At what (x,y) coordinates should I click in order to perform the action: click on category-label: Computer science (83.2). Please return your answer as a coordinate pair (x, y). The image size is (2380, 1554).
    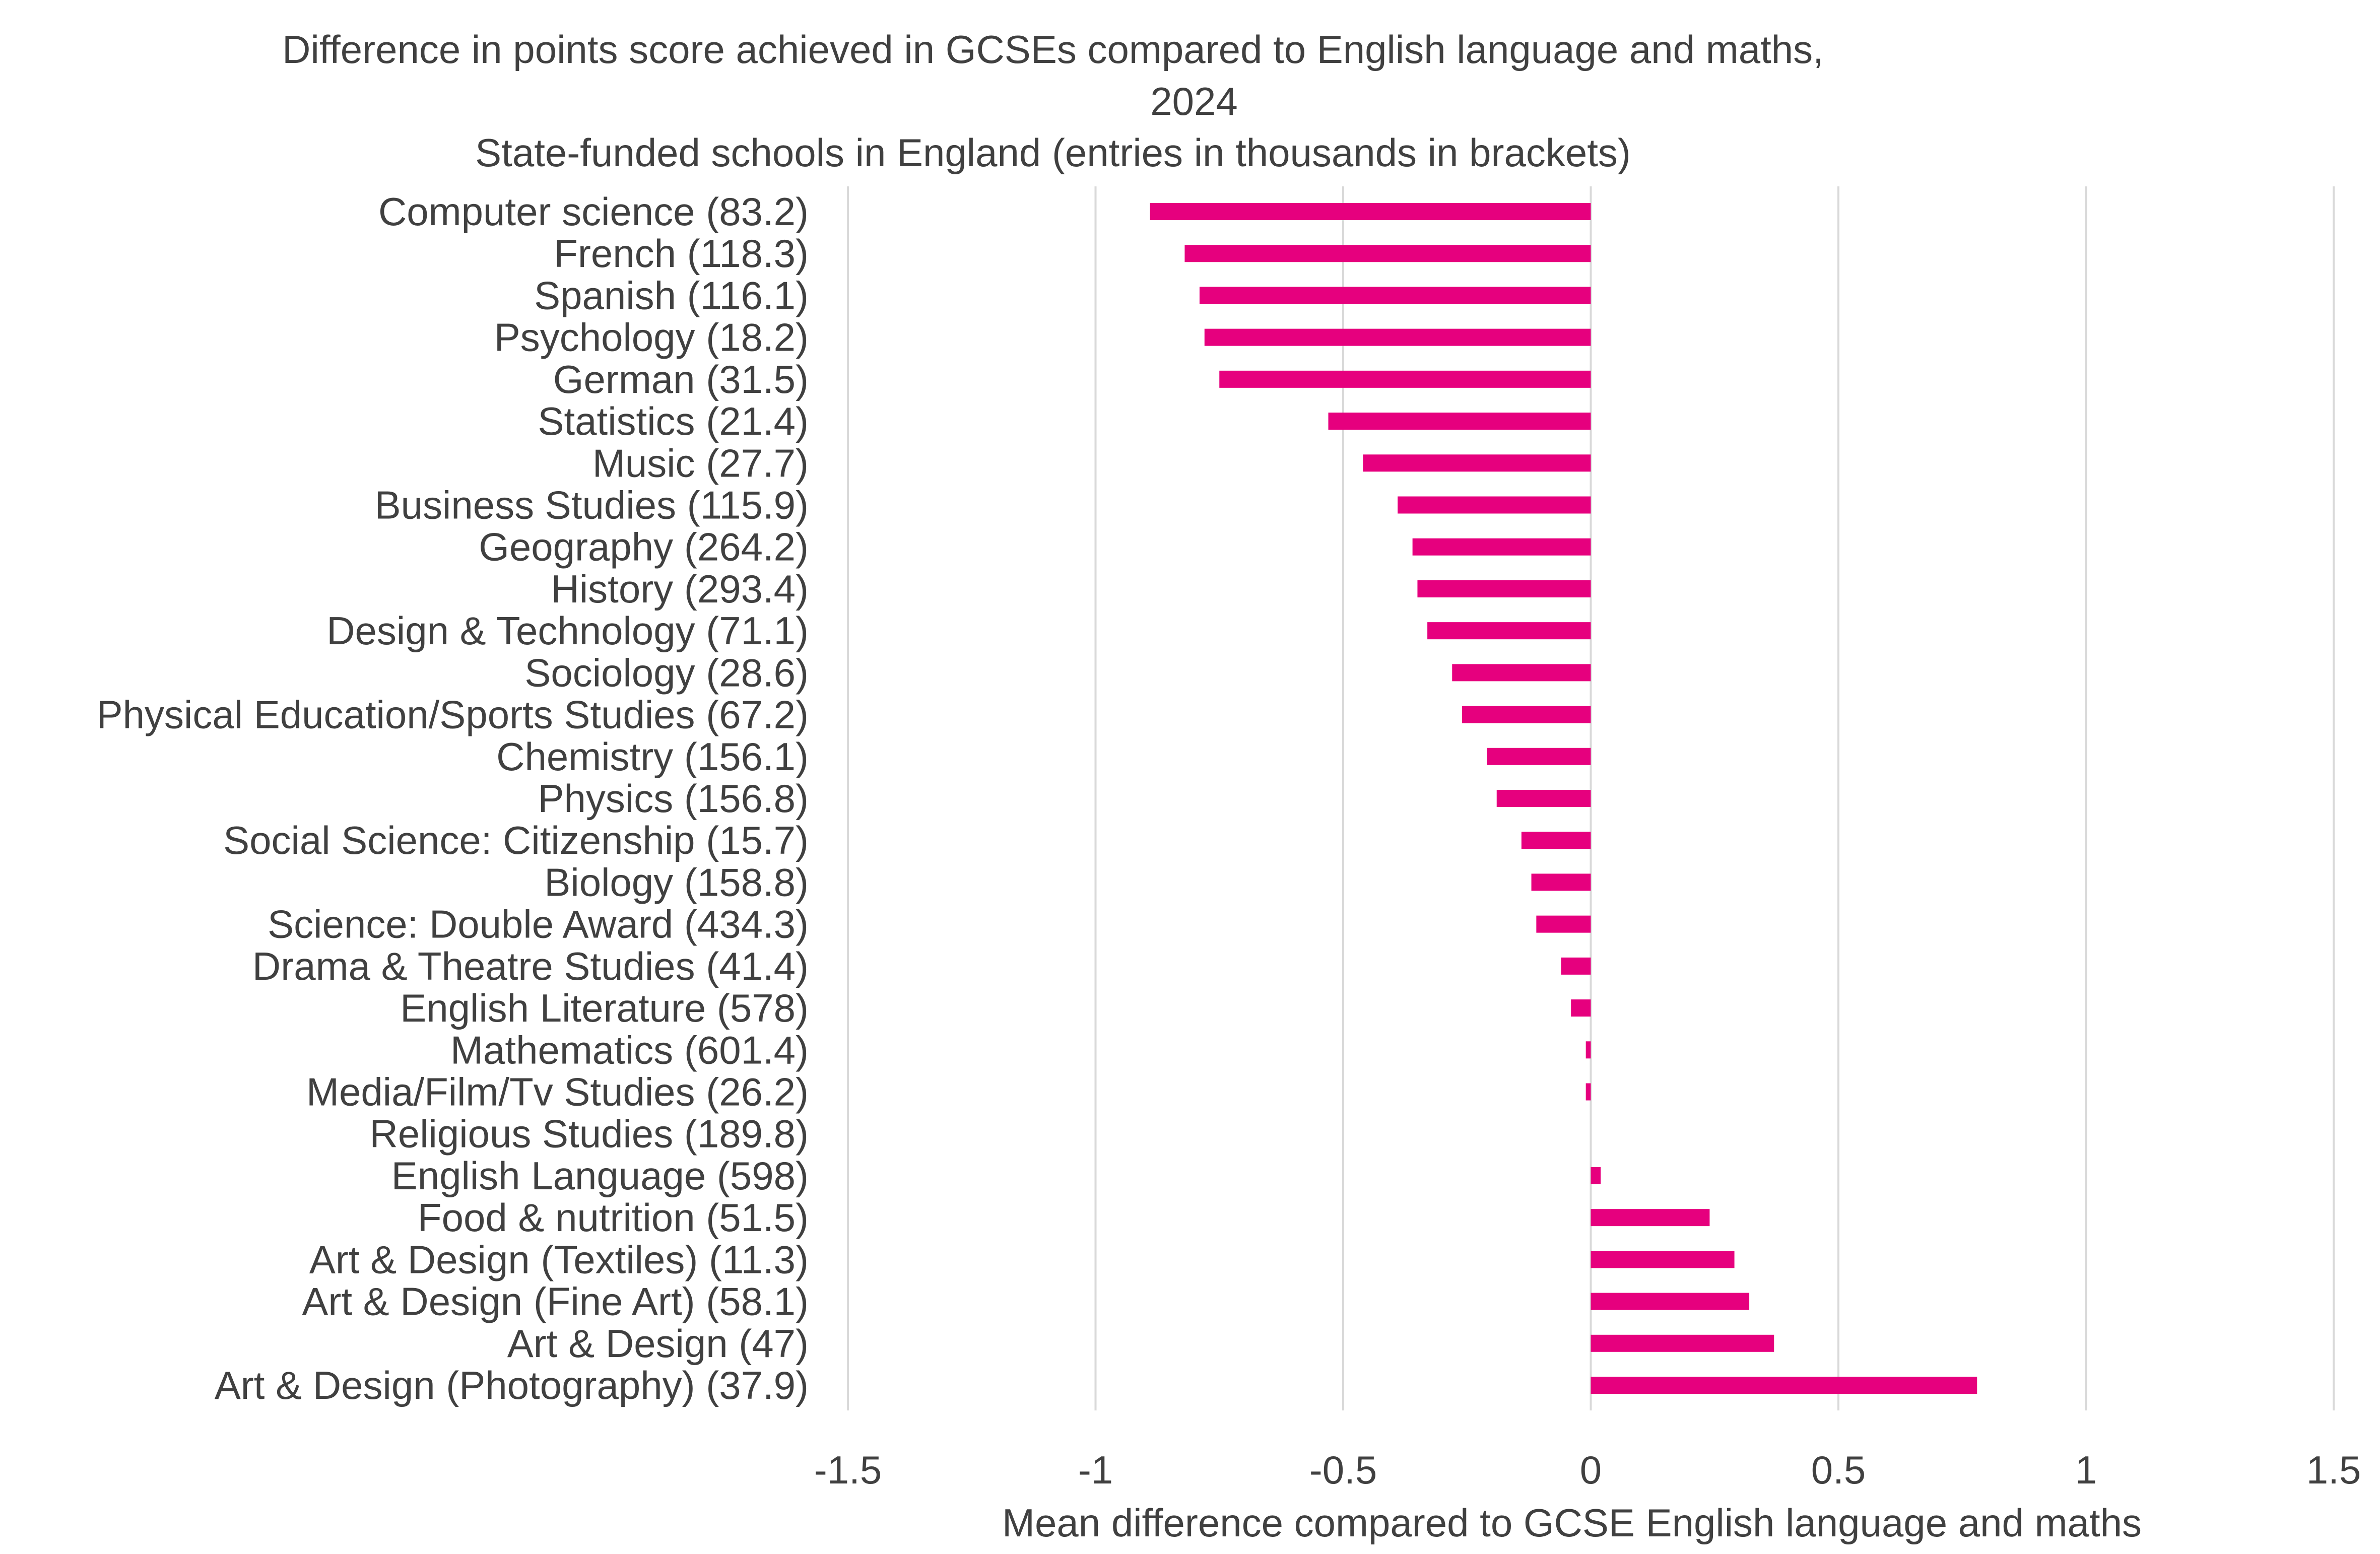
    Looking at the image, I should click on (593, 211).